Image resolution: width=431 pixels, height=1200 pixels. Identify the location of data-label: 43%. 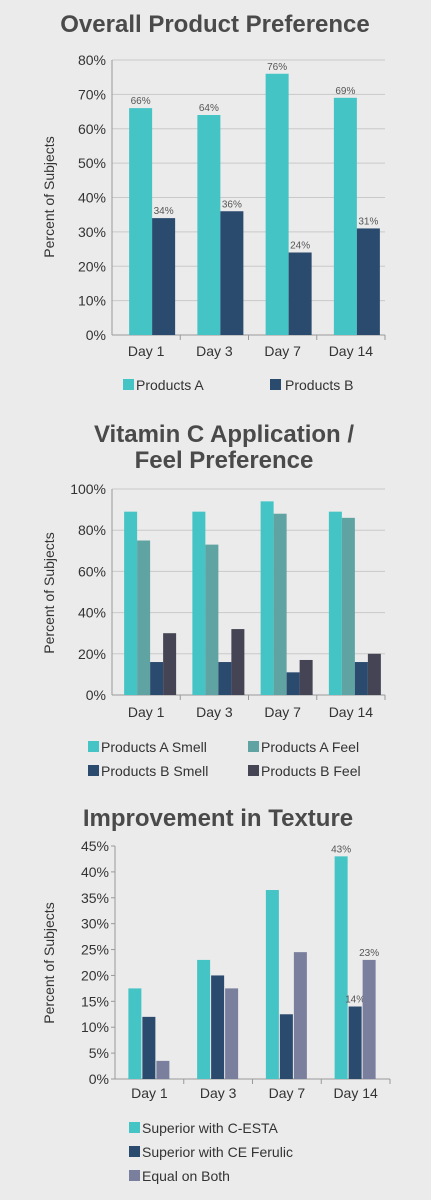
(341, 849).